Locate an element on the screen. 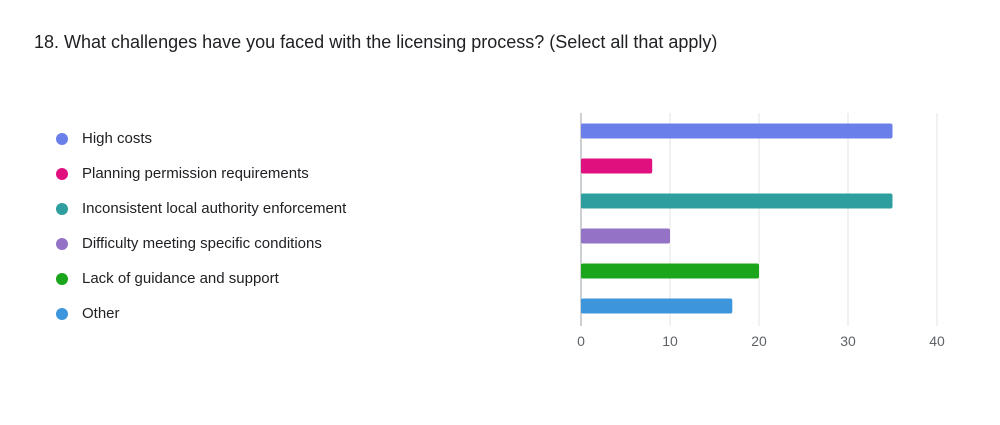 This screenshot has height=425, width=1000. legend-item: Lack of guidance and support is located at coordinates (201, 278).